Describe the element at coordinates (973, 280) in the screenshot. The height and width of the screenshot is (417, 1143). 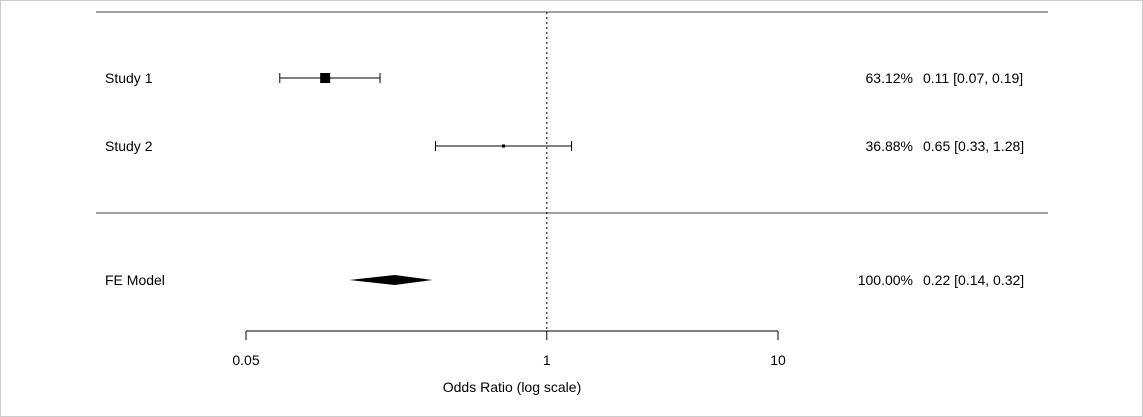
I see `summary-ci-text: 0.22 [0.14, 0.32]` at that location.